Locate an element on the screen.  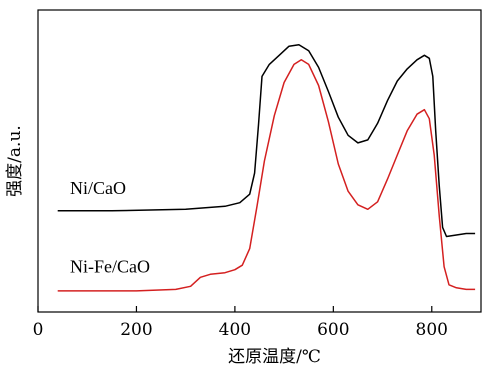
x-axis-title: 还原温度/℃ is located at coordinates (274, 357).